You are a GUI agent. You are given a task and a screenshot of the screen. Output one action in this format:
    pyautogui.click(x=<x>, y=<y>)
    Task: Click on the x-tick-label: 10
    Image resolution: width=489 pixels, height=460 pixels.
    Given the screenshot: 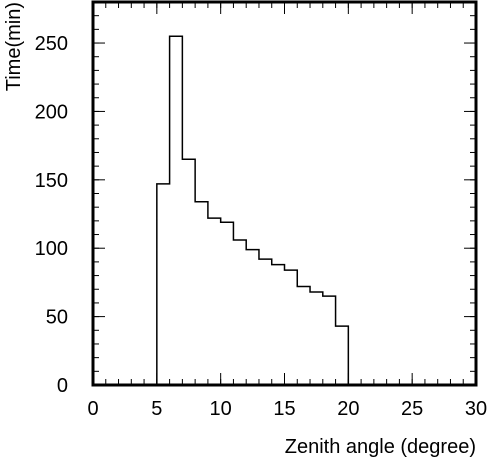 What is the action you would take?
    pyautogui.click(x=221, y=409)
    